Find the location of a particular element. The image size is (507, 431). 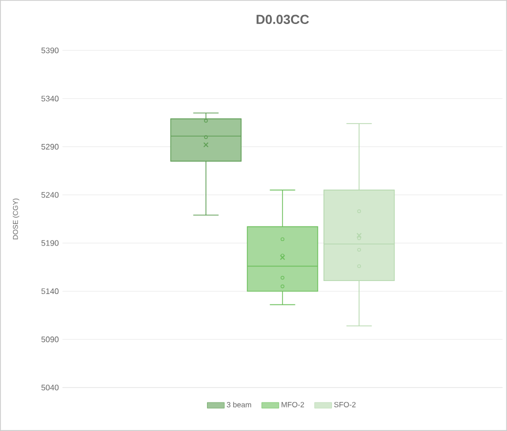

y-tick-label: 5040 is located at coordinates (50, 387).